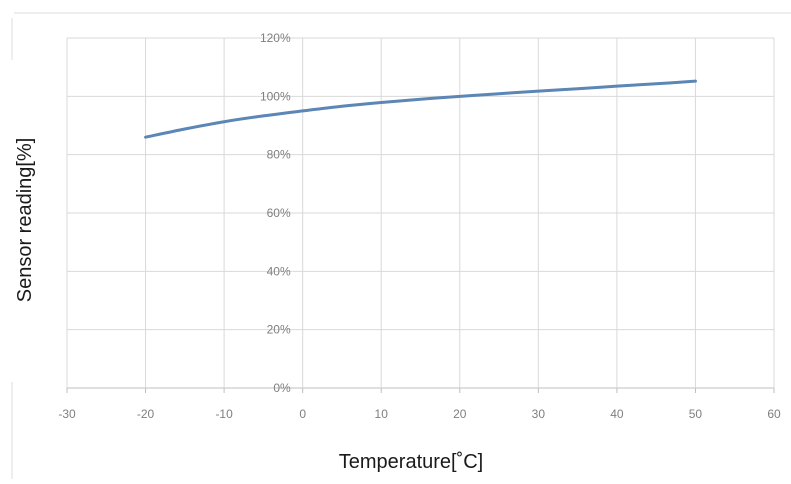 Image resolution: width=791 pixels, height=484 pixels. Describe the element at coordinates (279, 330) in the screenshot. I see `y-tick-label: 20%` at that location.